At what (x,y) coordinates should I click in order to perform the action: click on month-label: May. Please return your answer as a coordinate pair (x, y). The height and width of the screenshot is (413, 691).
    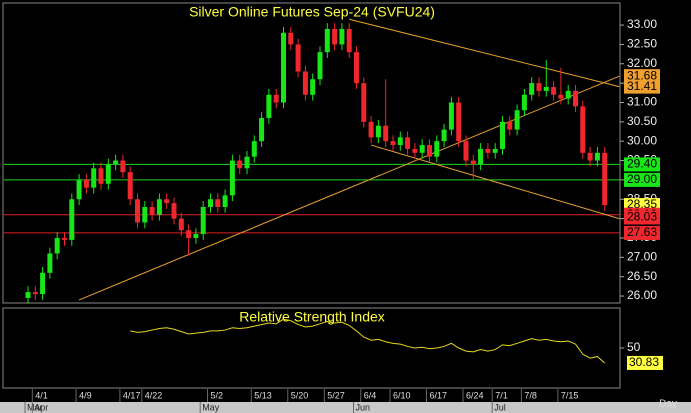
    Looking at the image, I should click on (211, 407).